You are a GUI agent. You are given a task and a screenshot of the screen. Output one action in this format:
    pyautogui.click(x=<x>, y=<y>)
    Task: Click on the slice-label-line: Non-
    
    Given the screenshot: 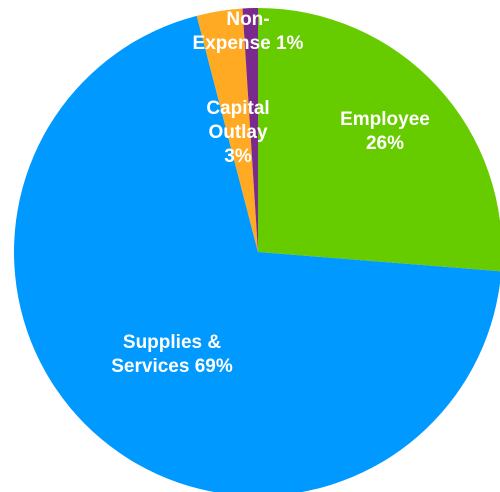 What is the action you would take?
    pyautogui.click(x=247, y=19)
    